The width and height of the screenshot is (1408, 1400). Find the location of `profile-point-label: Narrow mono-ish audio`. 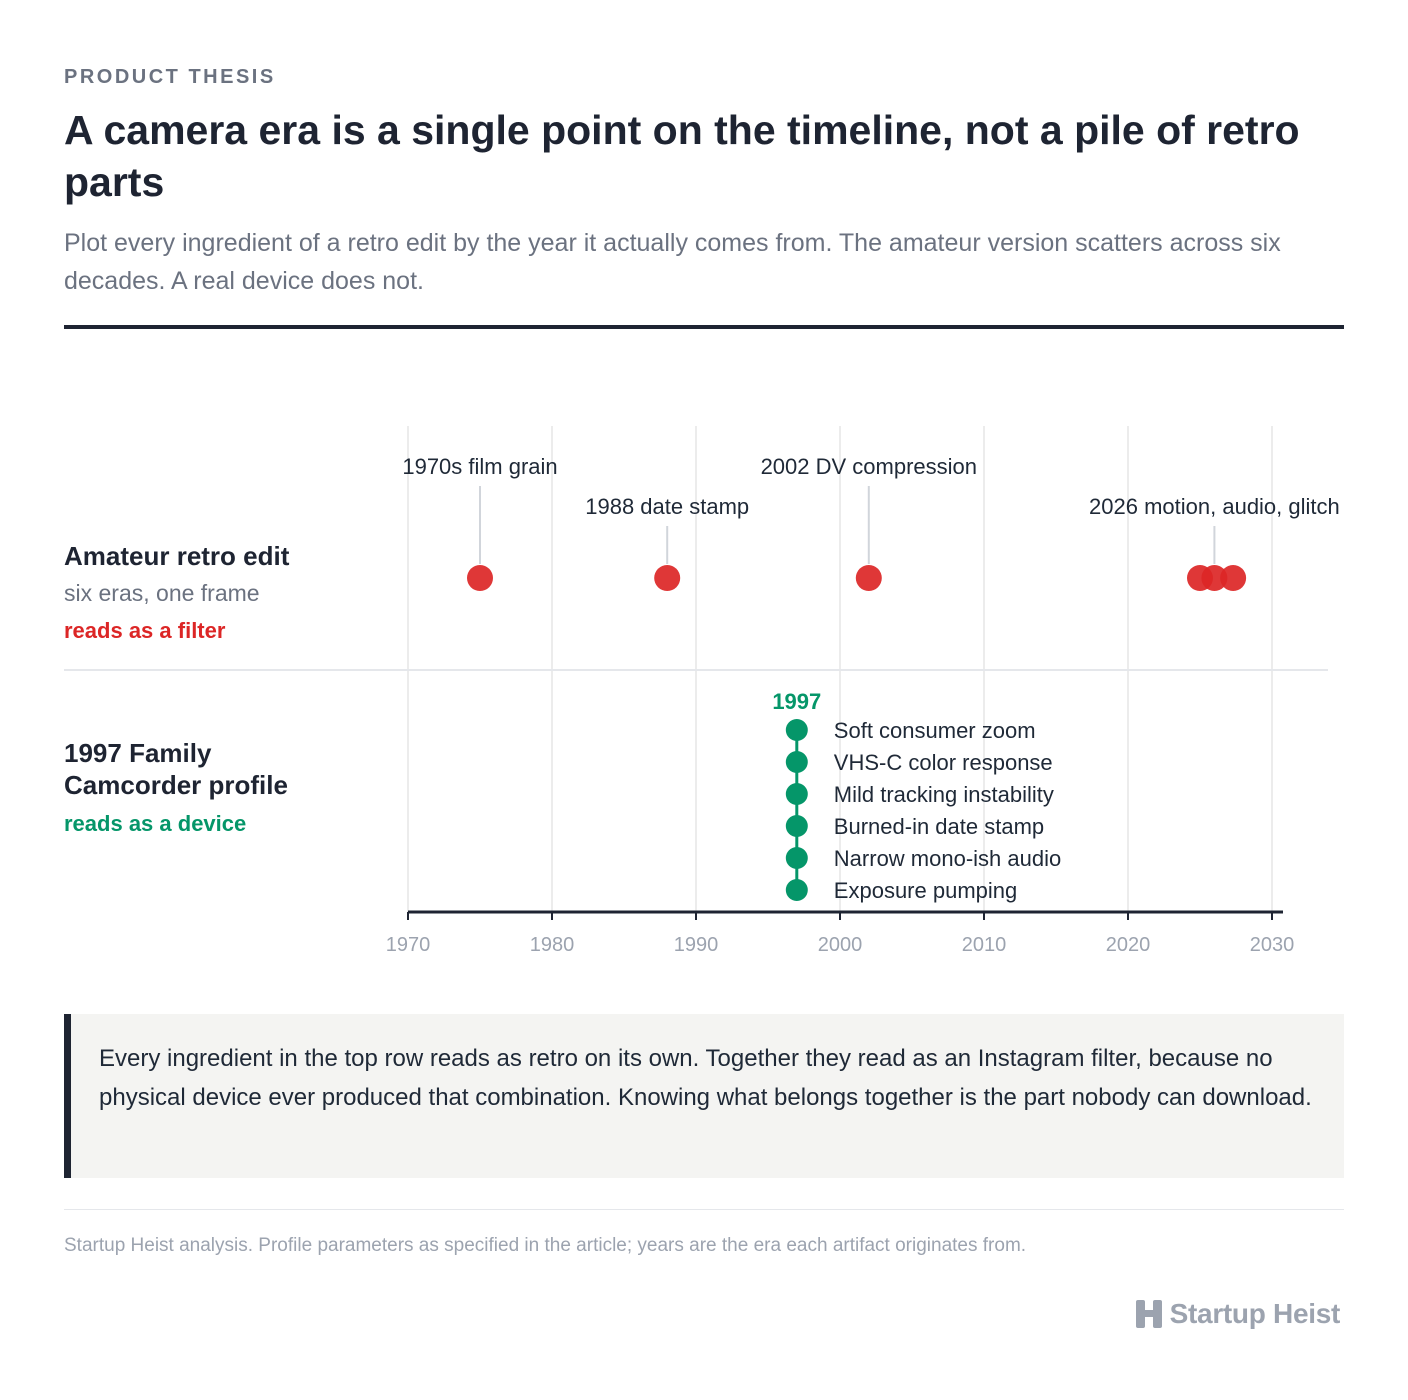

profile-point-label: Narrow mono-ish audio is located at coordinates (947, 858).